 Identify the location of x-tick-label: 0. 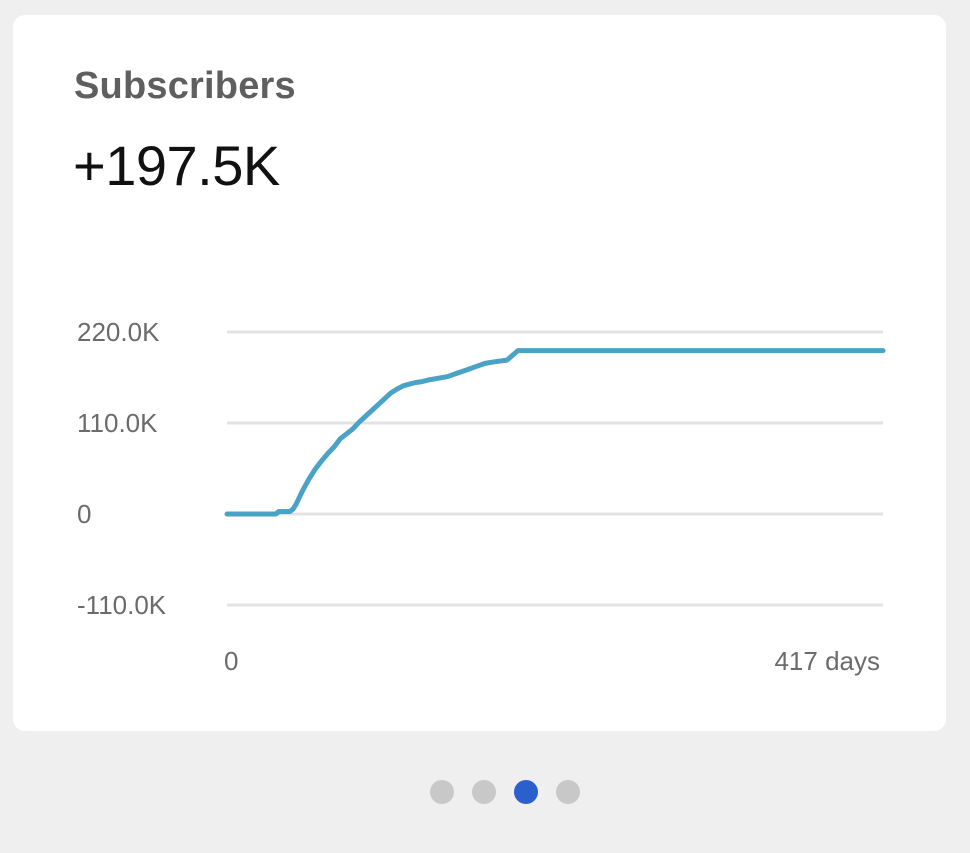
(231, 661).